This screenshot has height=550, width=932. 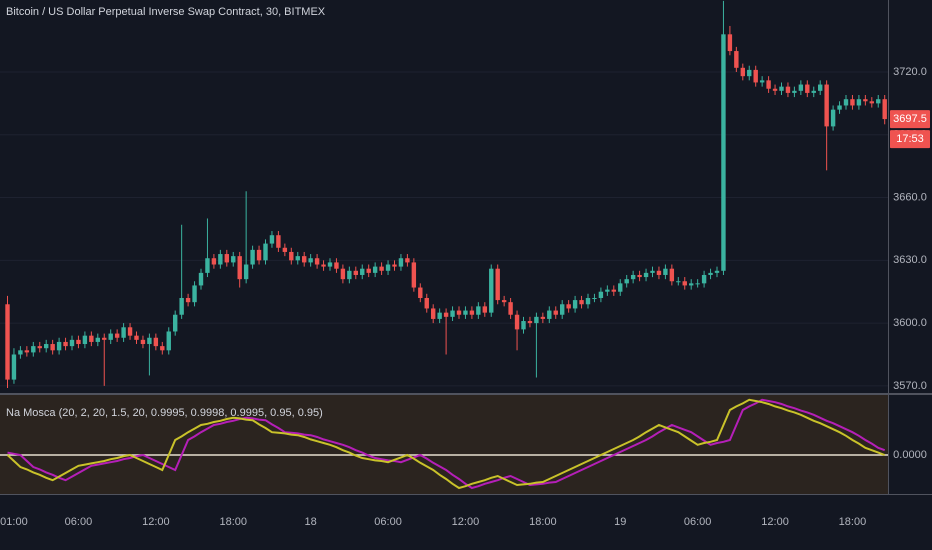 I want to click on y-tick-label: 3720.0, so click(x=910, y=72).